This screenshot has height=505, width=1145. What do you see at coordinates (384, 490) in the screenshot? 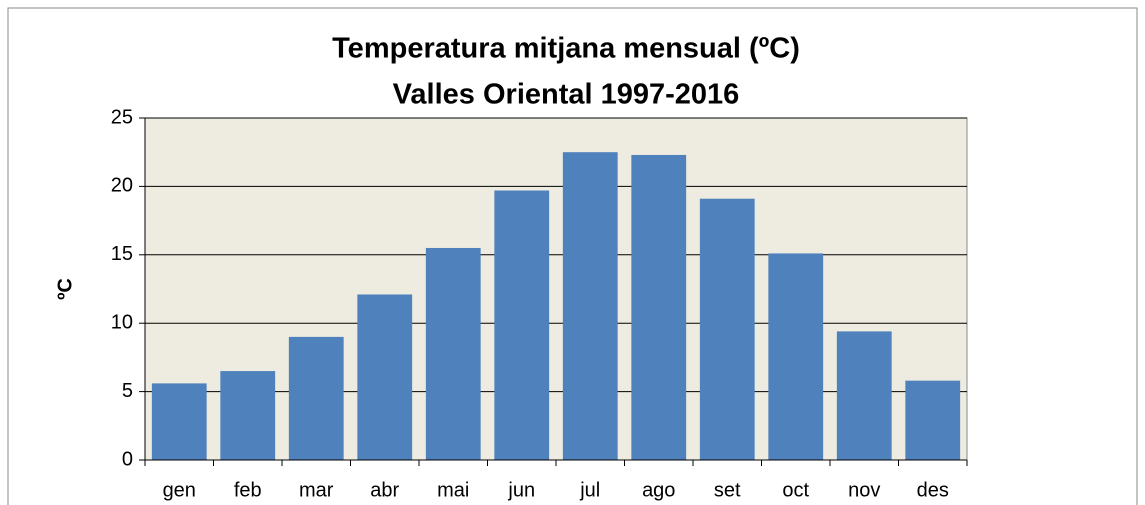
I see `x-tick-label: abr` at bounding box center [384, 490].